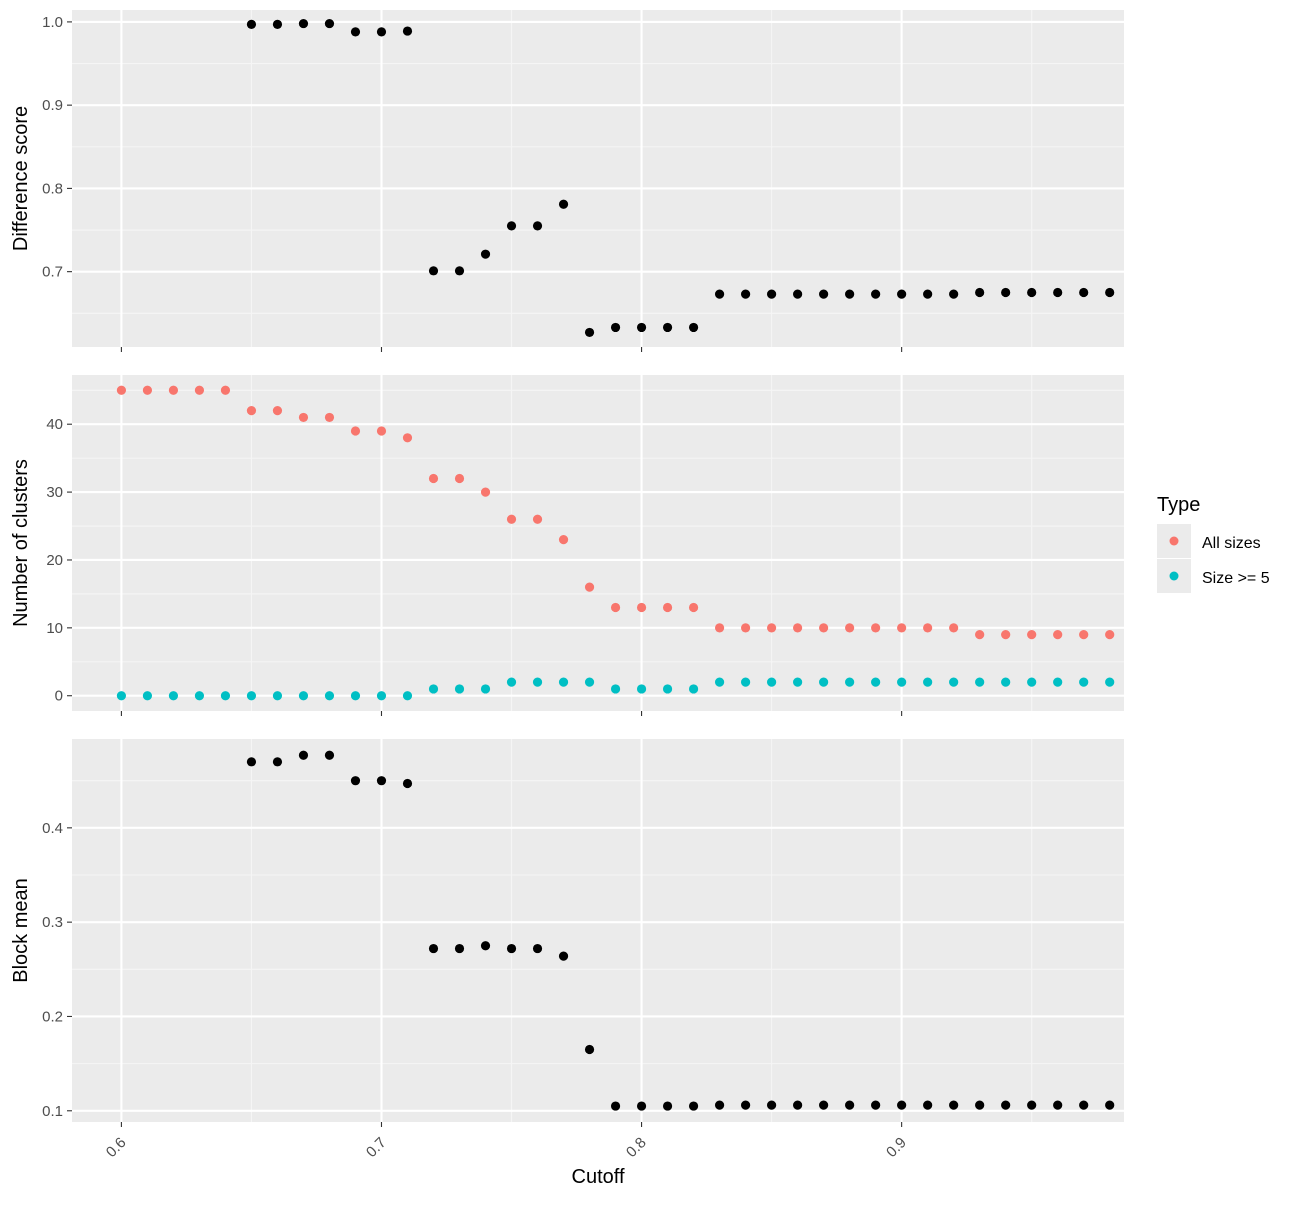  I want to click on x-axis-title: Cutoff, so click(598, 1177).